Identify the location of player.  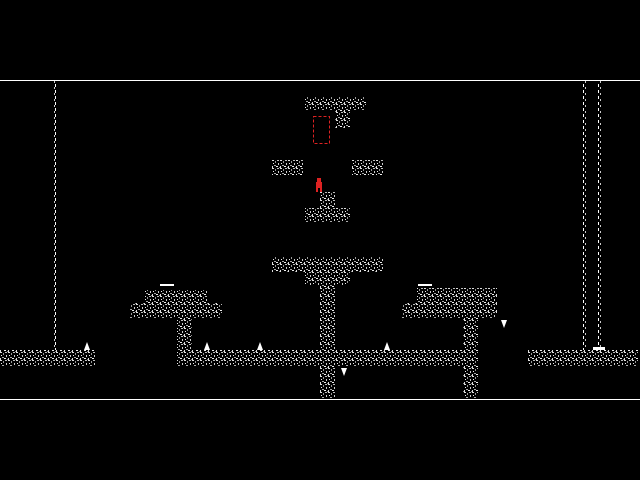
(319, 185).